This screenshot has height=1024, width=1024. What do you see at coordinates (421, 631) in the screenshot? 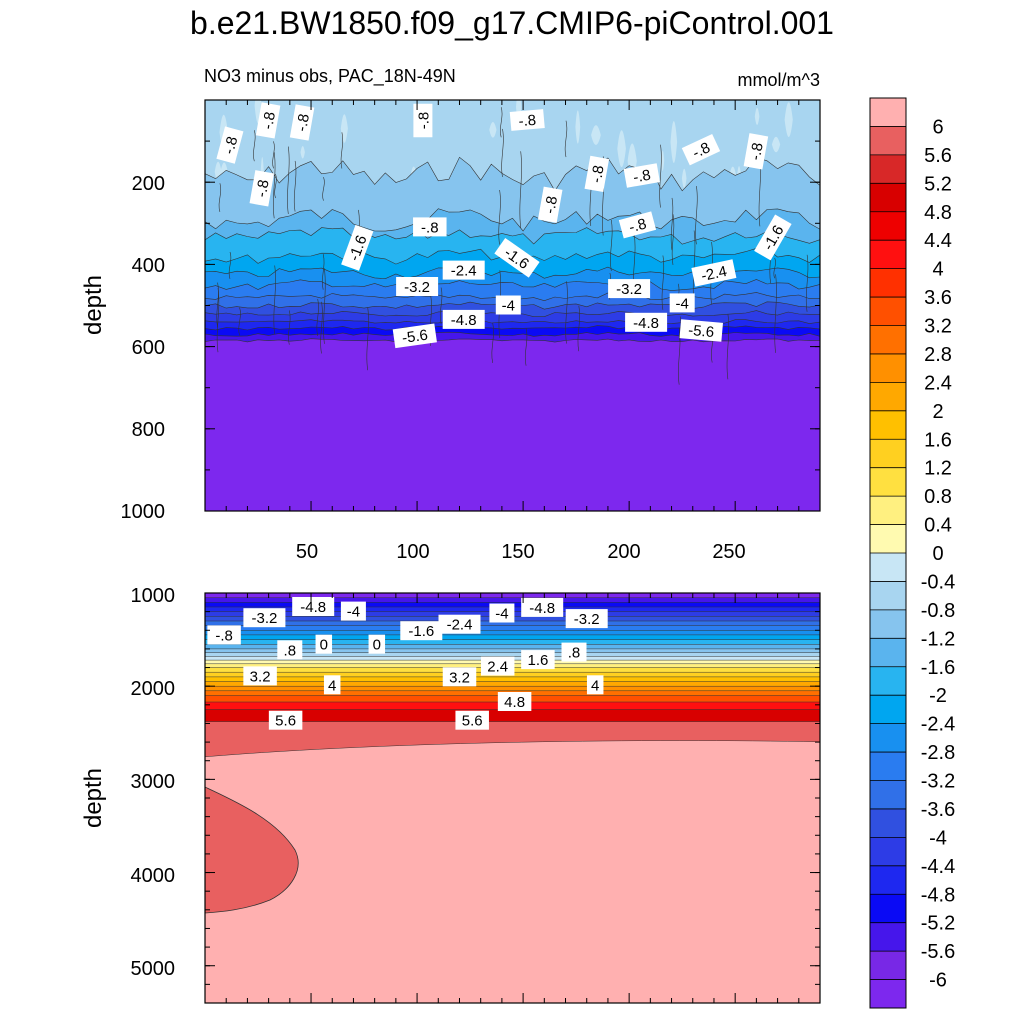
I see `contour-label: -1.6` at bounding box center [421, 631].